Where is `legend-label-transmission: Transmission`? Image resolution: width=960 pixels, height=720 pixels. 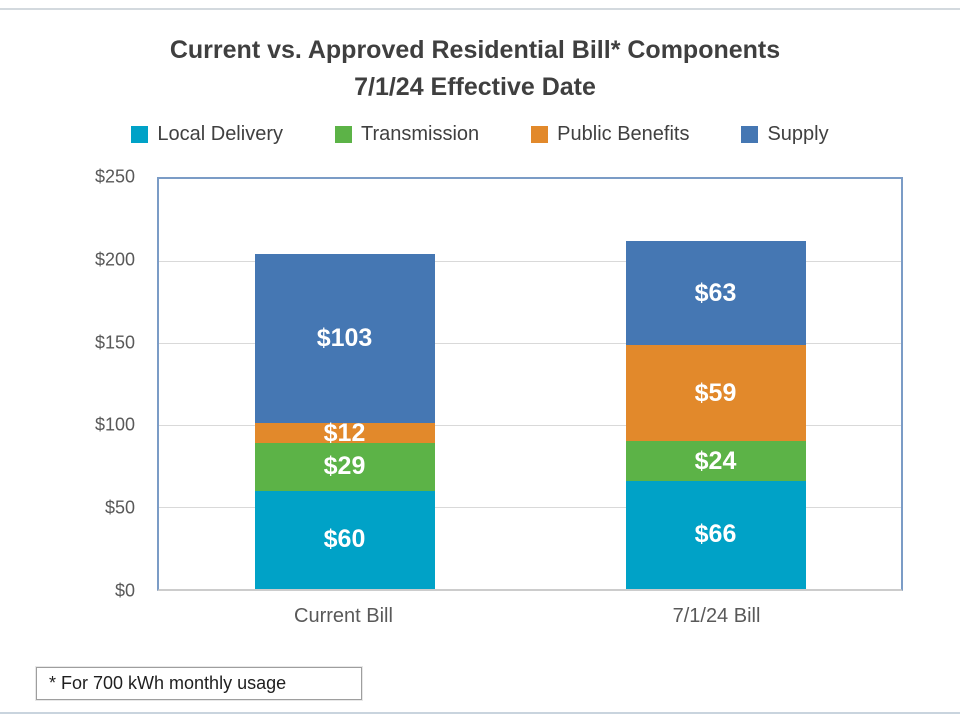
legend-label-transmission: Transmission is located at coordinates (420, 134).